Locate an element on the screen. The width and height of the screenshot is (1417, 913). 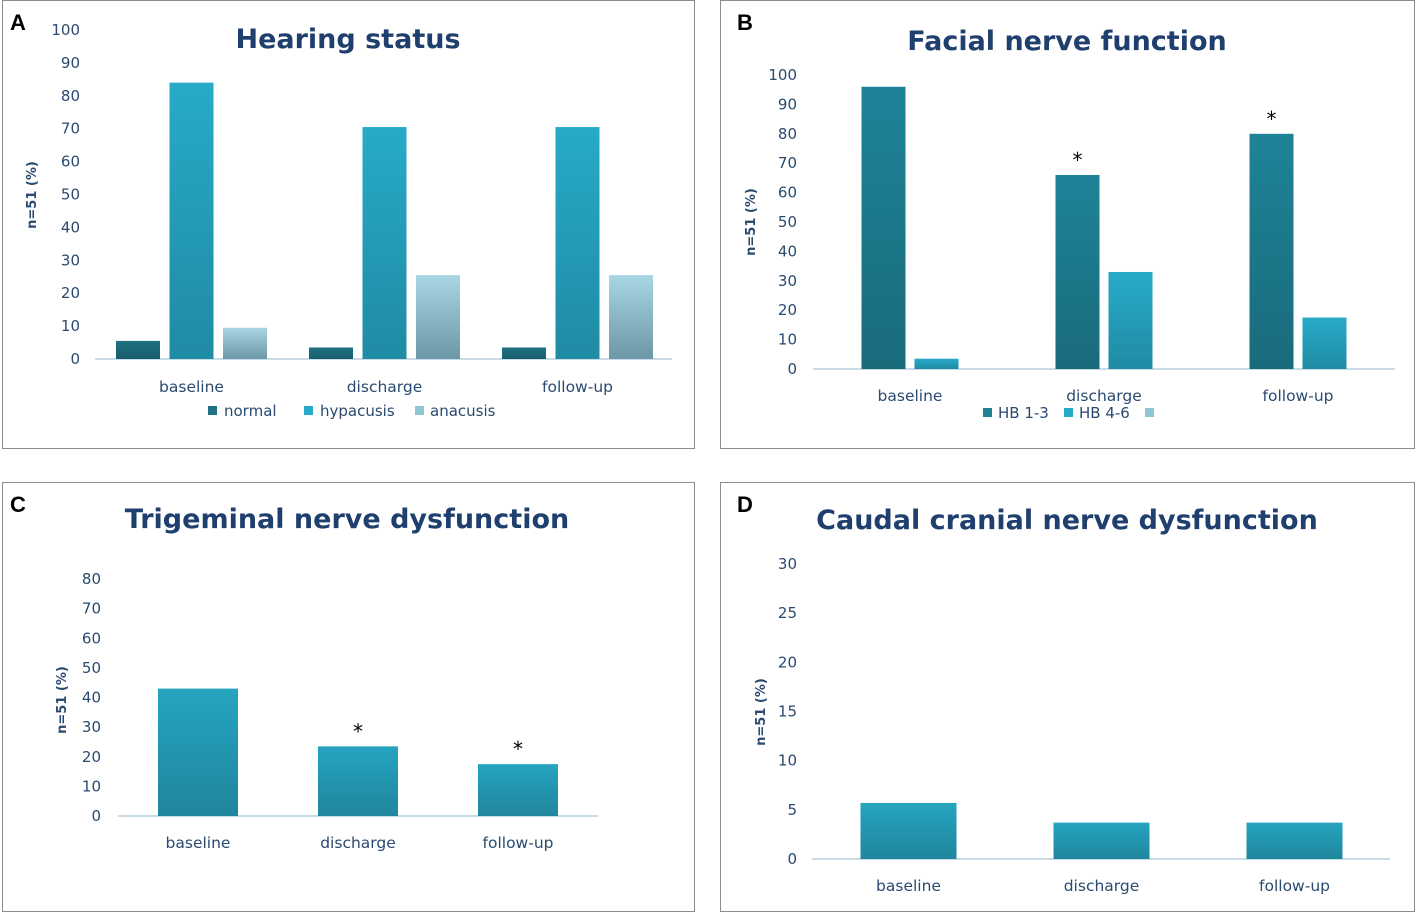
chart-title: Facial nerve function is located at coordinates (1067, 41).